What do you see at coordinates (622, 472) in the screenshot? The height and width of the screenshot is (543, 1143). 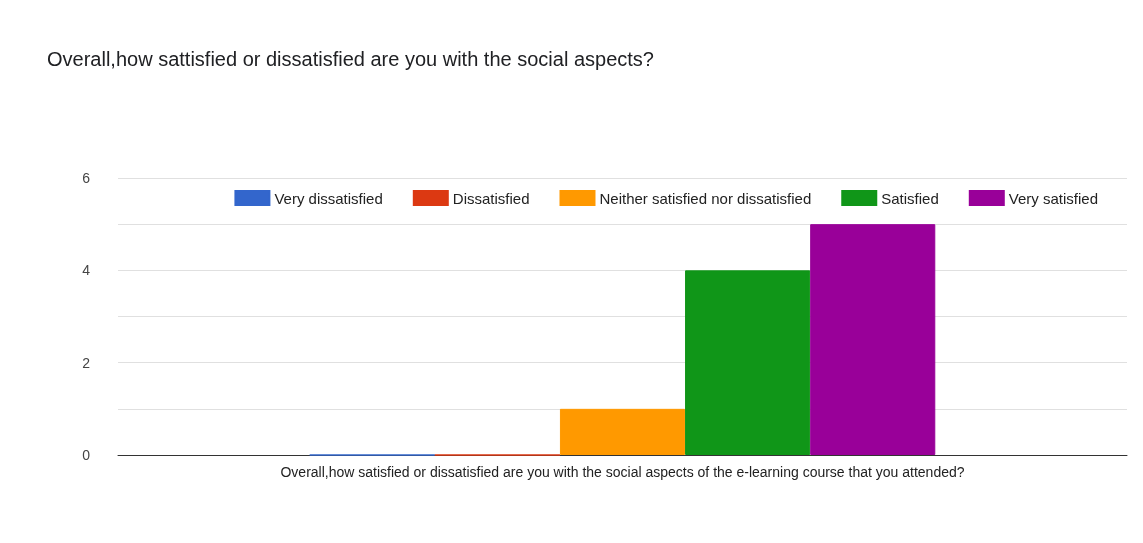 I see `x-tick-label: Overall,how satisfied or dissatisfied are you with the social aspects of the e-learning course that you attended?` at bounding box center [622, 472].